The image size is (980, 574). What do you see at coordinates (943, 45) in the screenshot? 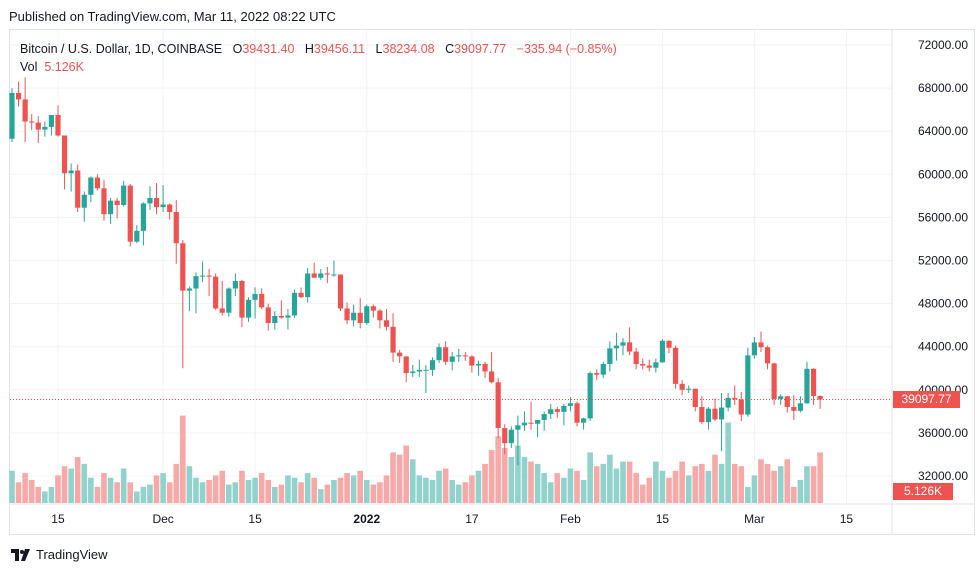
I see `y-tick-label: 72000.00` at bounding box center [943, 45].